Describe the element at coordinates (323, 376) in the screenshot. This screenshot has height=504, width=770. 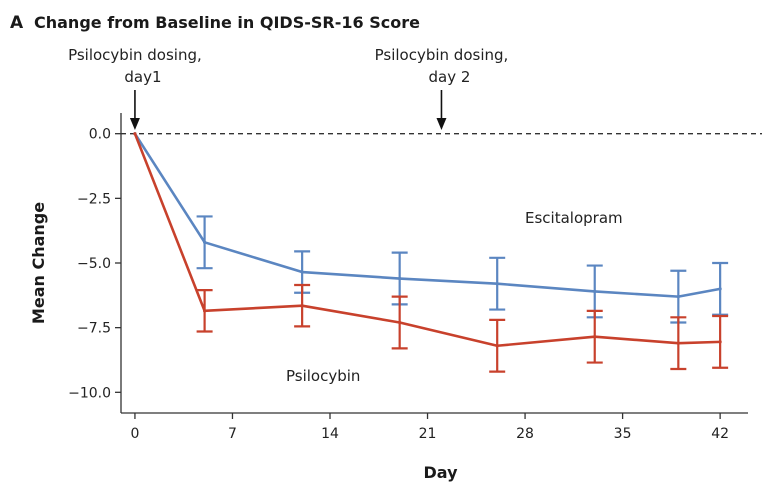
I see `series-label-psilocybin: Psilocybin` at that location.